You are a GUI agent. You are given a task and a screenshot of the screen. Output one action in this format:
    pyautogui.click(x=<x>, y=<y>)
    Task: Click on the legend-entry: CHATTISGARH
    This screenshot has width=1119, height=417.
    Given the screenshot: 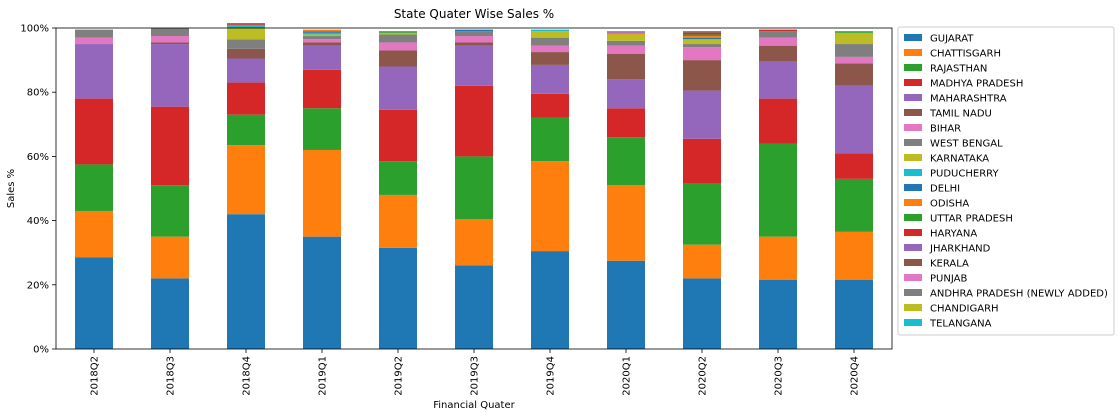 What is the action you would take?
    pyautogui.click(x=965, y=54)
    